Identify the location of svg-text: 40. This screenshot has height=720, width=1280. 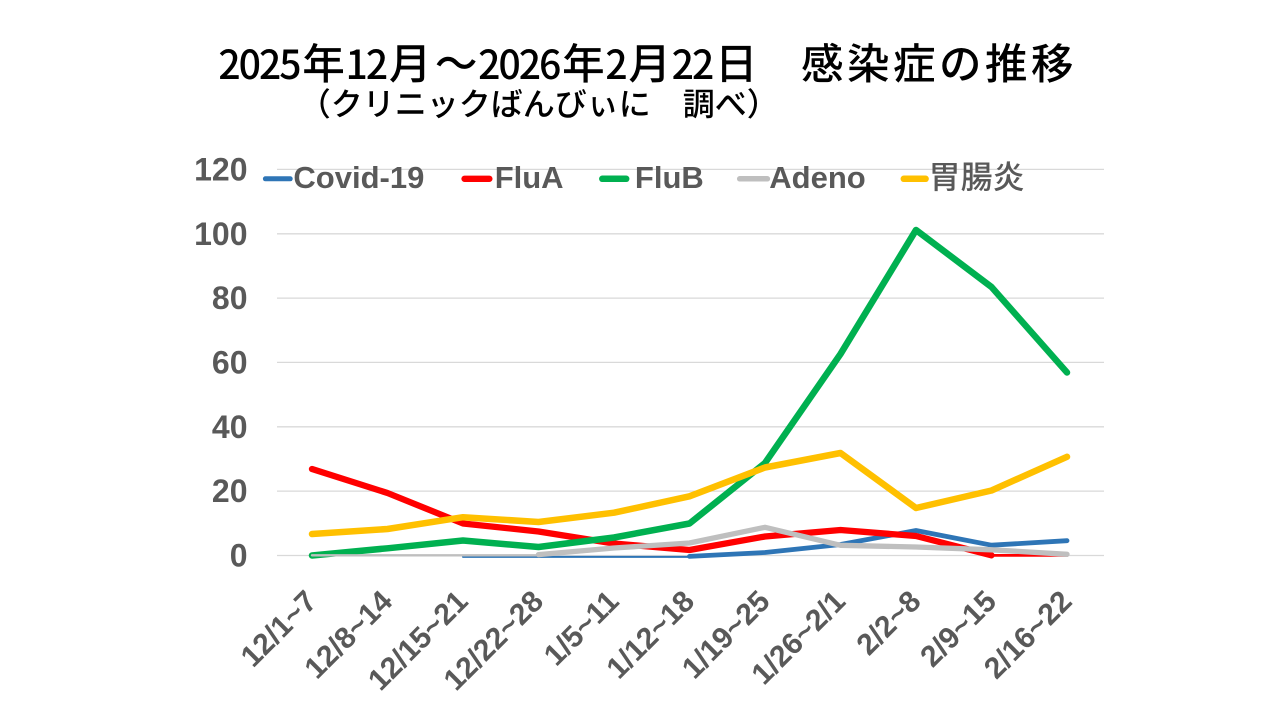
(230, 427).